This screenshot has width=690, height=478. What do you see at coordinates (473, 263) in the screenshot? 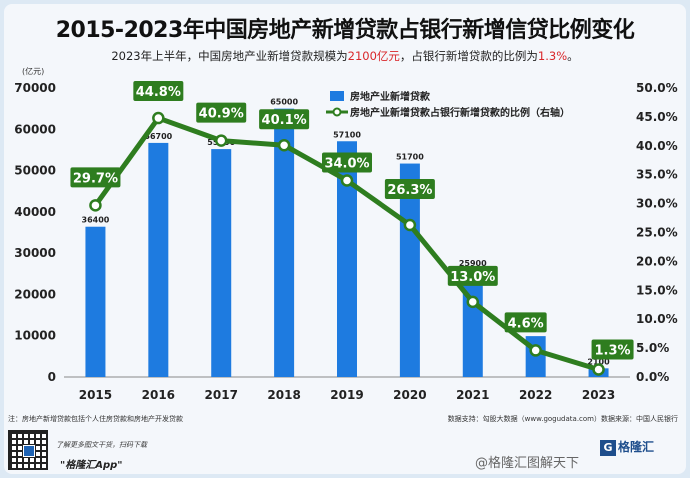
I see `bar-value-label: 25900` at bounding box center [473, 263].